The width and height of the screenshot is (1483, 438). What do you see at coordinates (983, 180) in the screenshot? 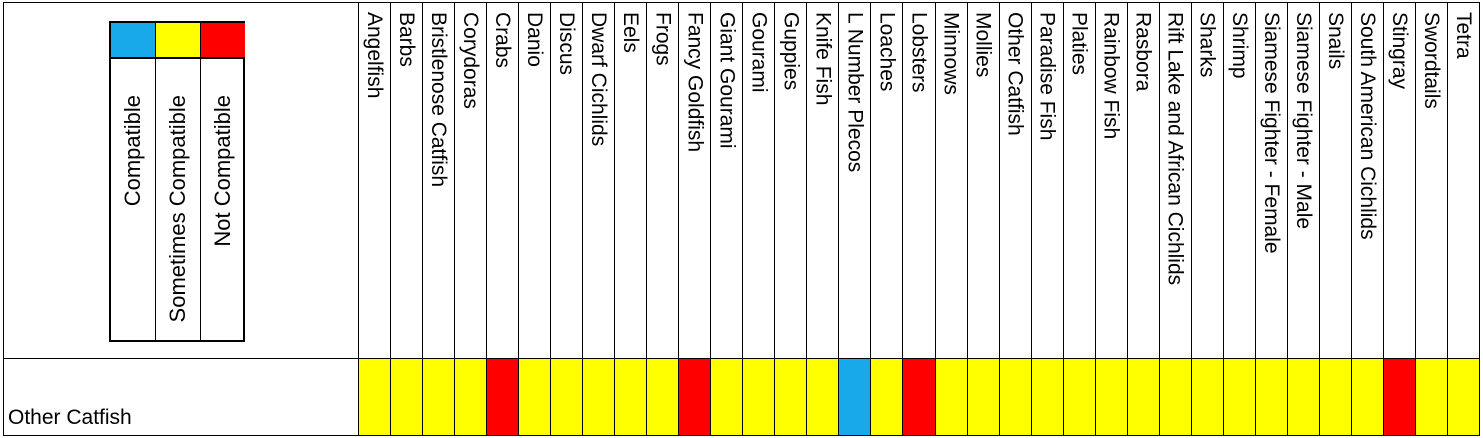
I see `column-header: Mollies` at bounding box center [983, 180].